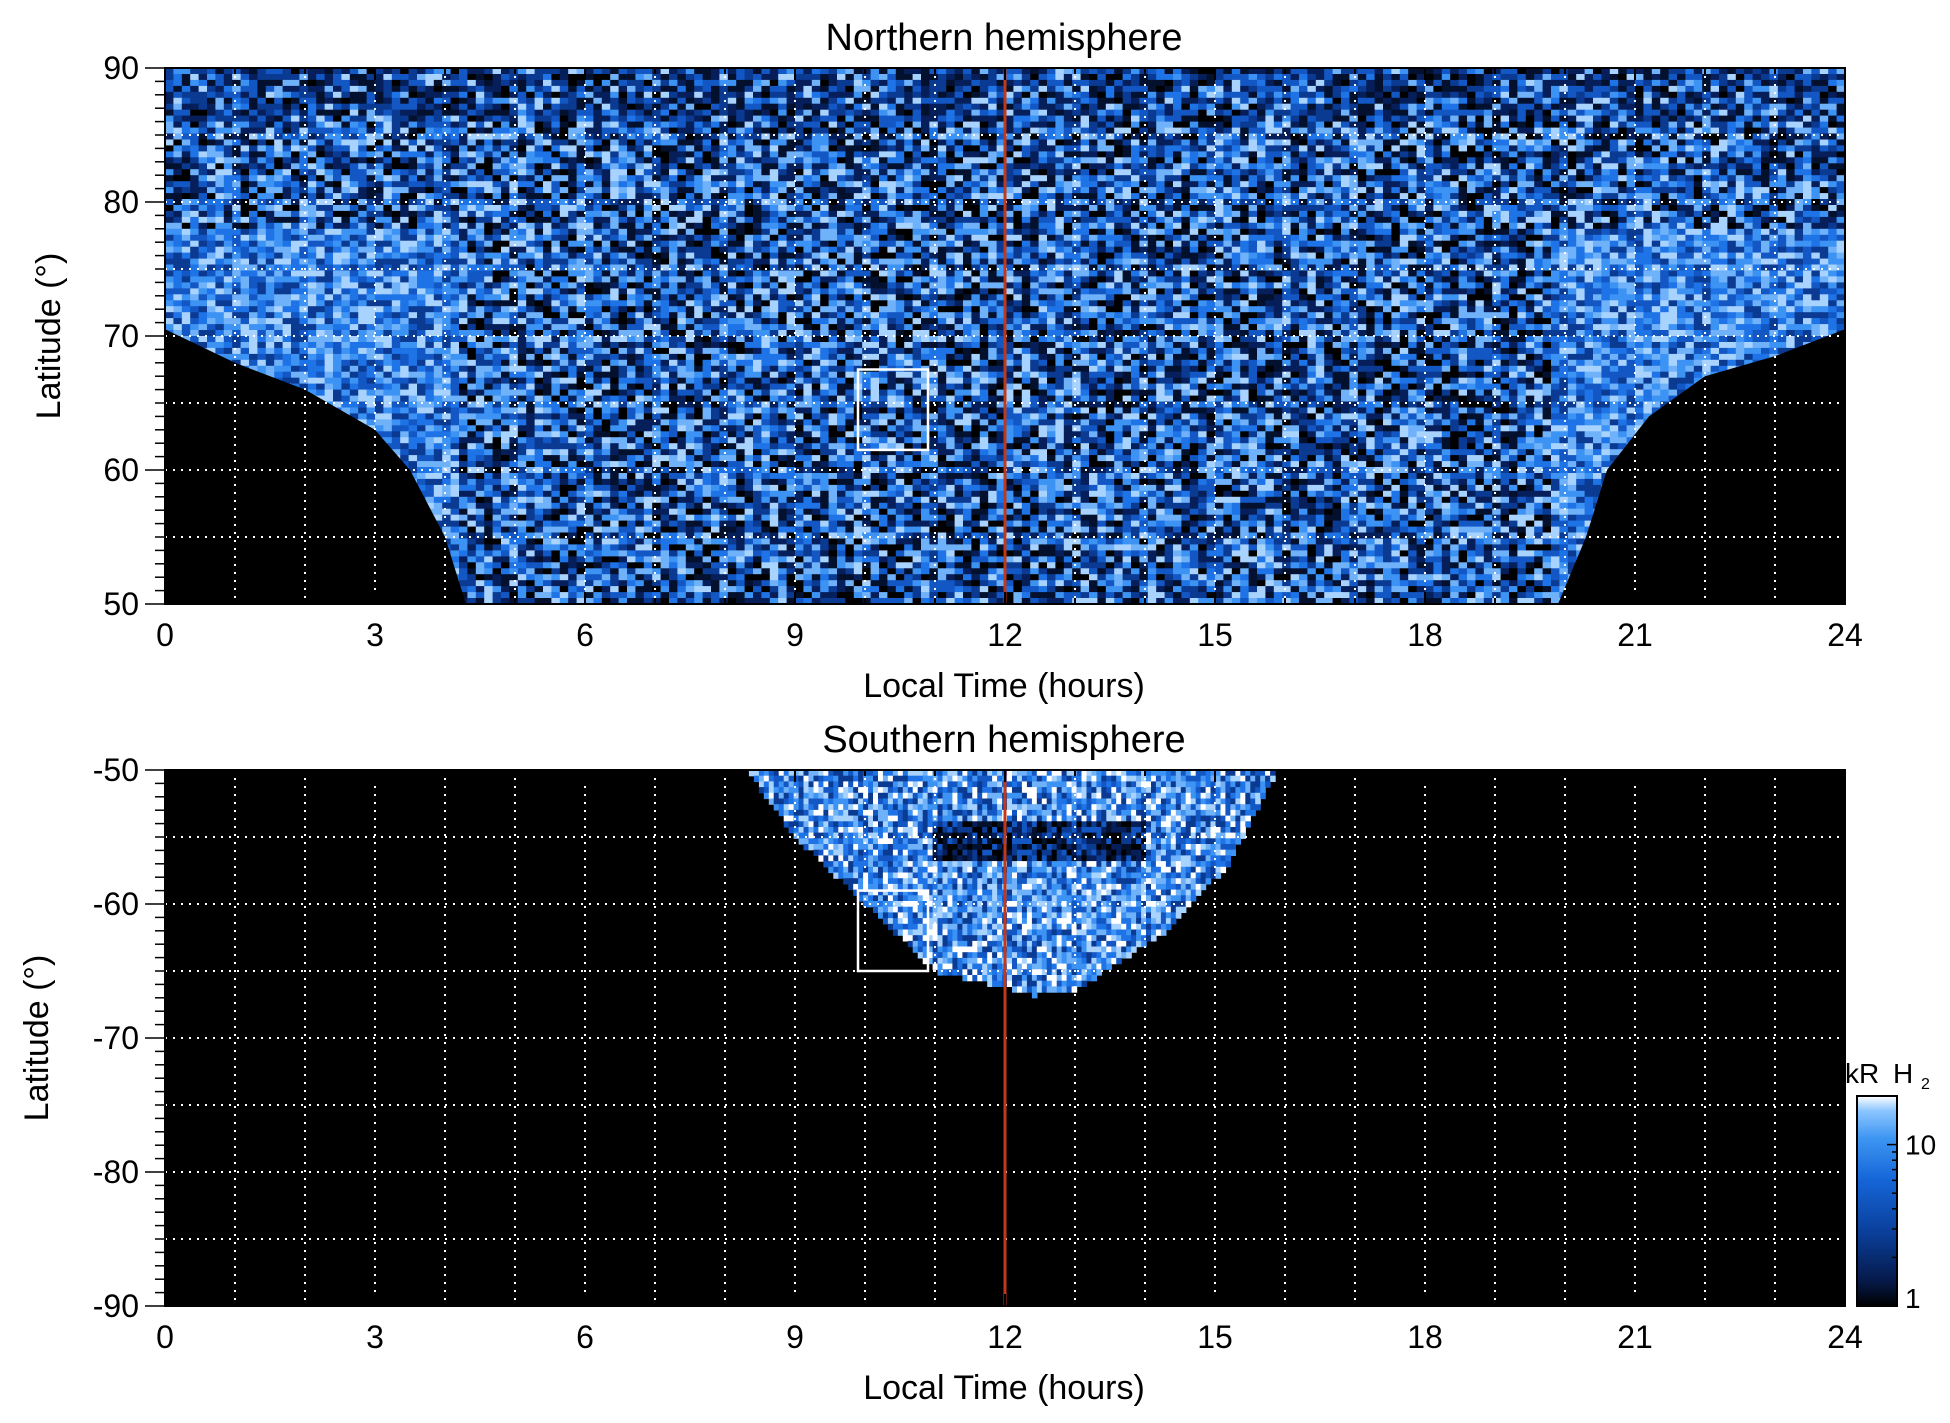 This screenshot has height=1423, width=1950. Describe the element at coordinates (1925, 1084) in the screenshot. I see `colorbar-subscript: 2` at that location.